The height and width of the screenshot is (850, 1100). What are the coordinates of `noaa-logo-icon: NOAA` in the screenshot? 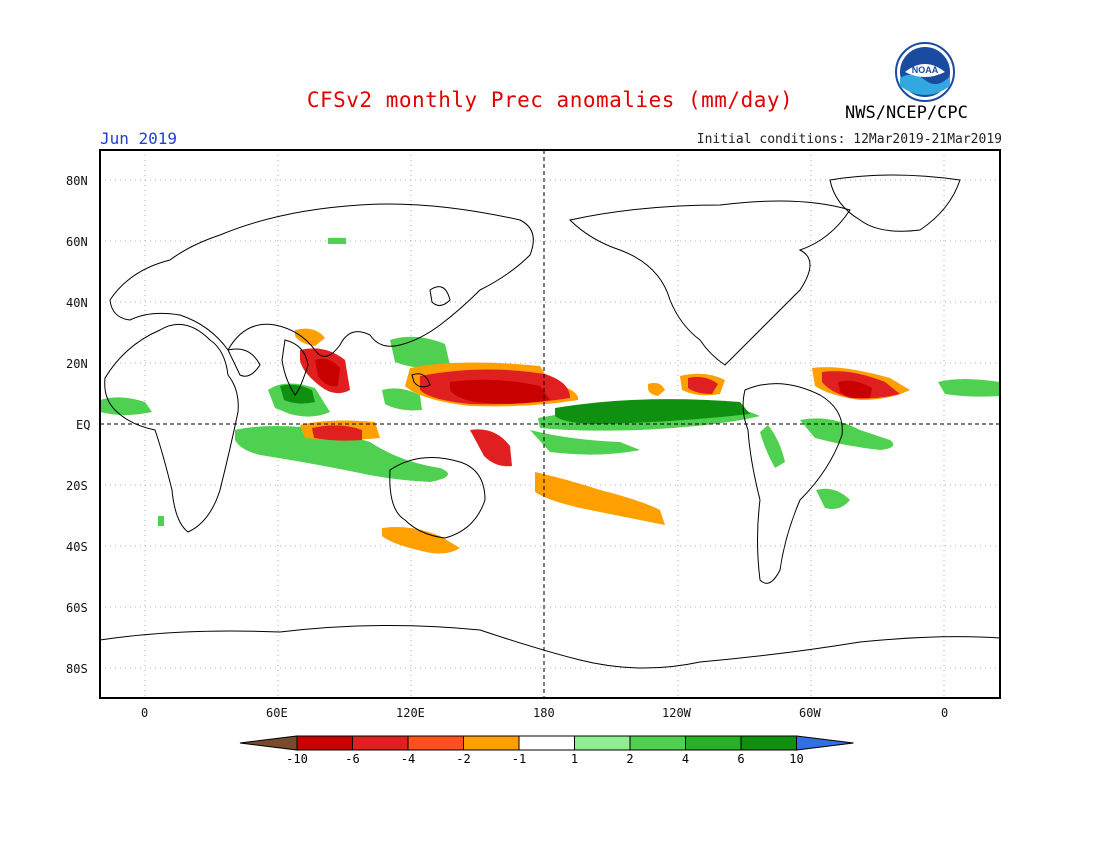 It's located at (925, 72).